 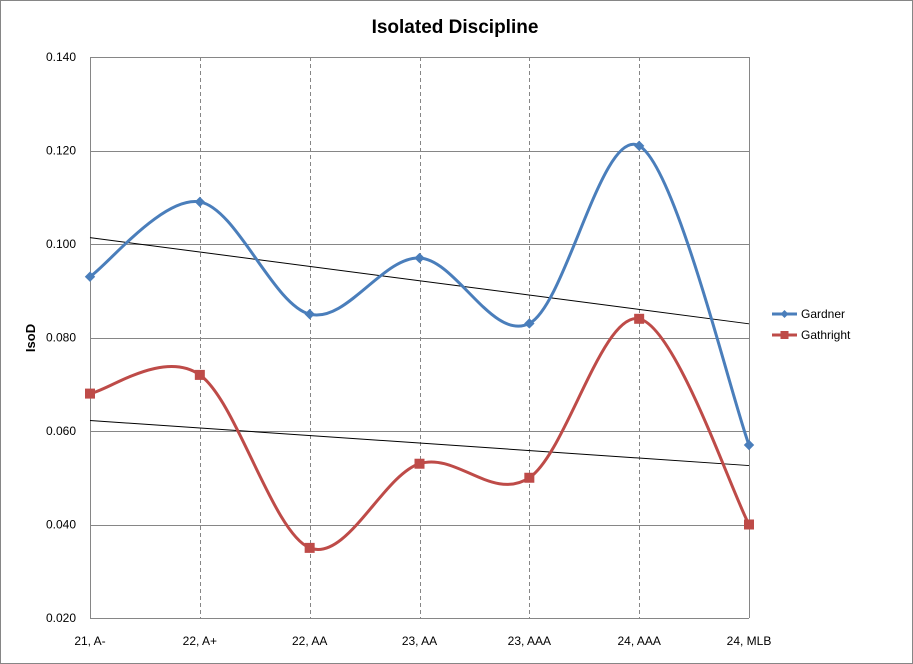 I want to click on y-tick-label: 0.140, so click(x=61, y=57).